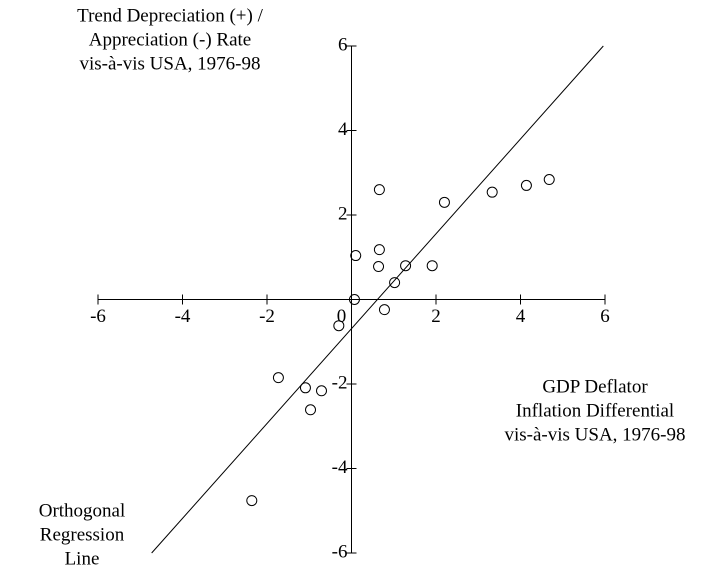  What do you see at coordinates (521, 316) in the screenshot?
I see `x-tick-label: 4` at bounding box center [521, 316].